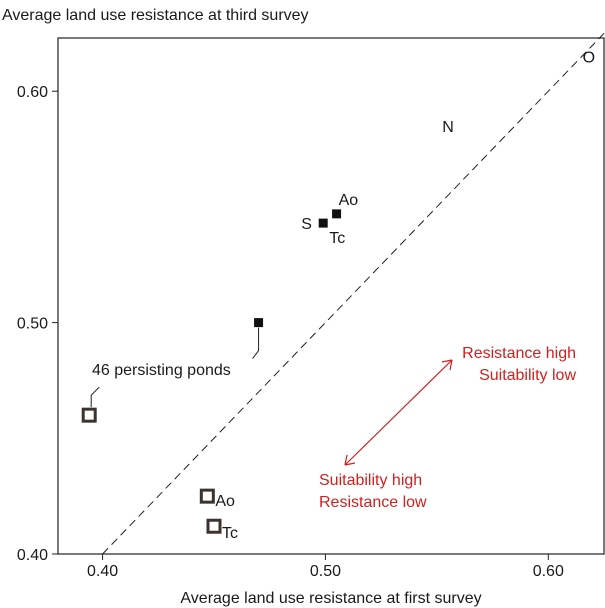 Image resolution: width=605 pixels, height=608 pixels. Describe the element at coordinates (448, 127) in the screenshot. I see `point-label: N` at that location.